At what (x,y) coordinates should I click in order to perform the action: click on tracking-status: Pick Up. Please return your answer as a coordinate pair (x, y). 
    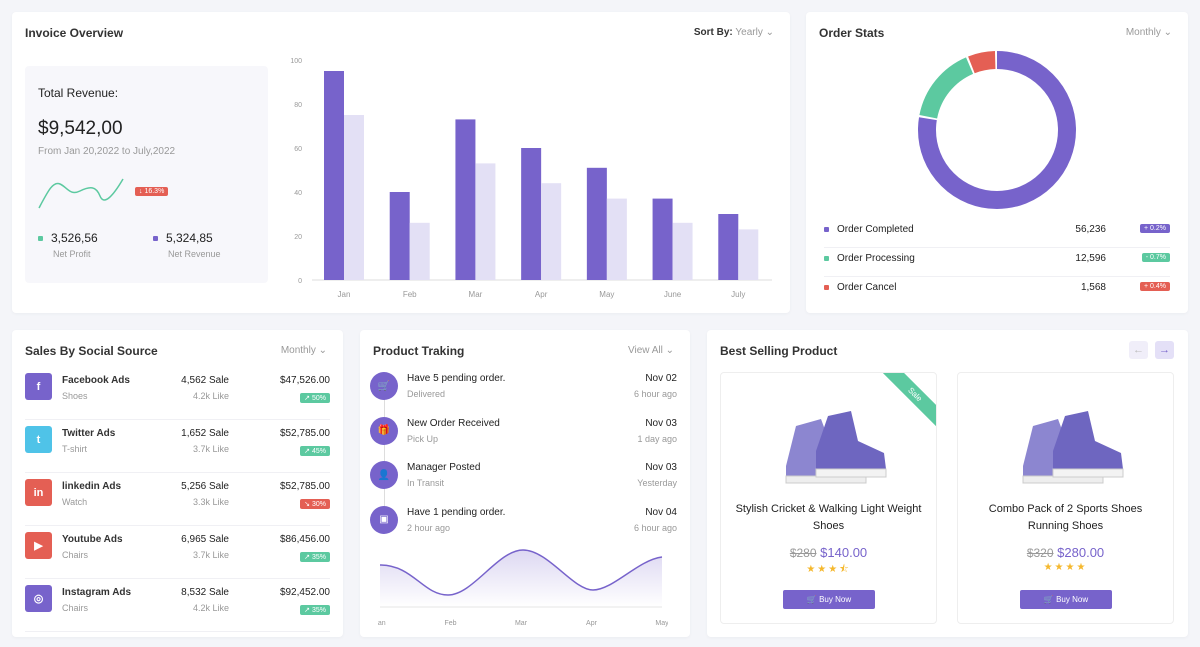
    Looking at the image, I should click on (423, 438).